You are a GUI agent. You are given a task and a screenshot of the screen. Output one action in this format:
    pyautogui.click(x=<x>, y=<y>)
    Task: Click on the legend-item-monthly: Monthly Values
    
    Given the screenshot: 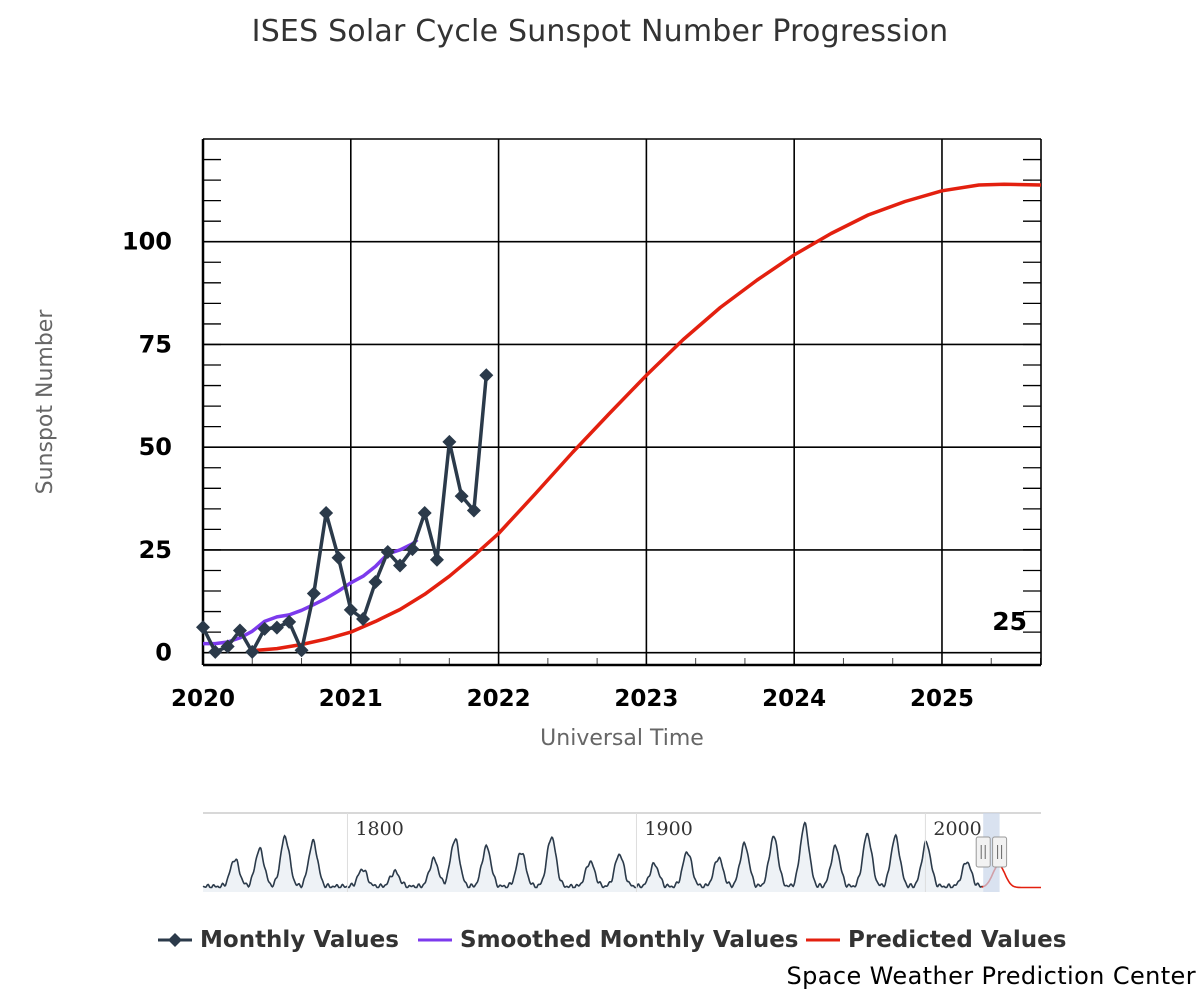 What is the action you would take?
    pyautogui.click(x=278, y=940)
    